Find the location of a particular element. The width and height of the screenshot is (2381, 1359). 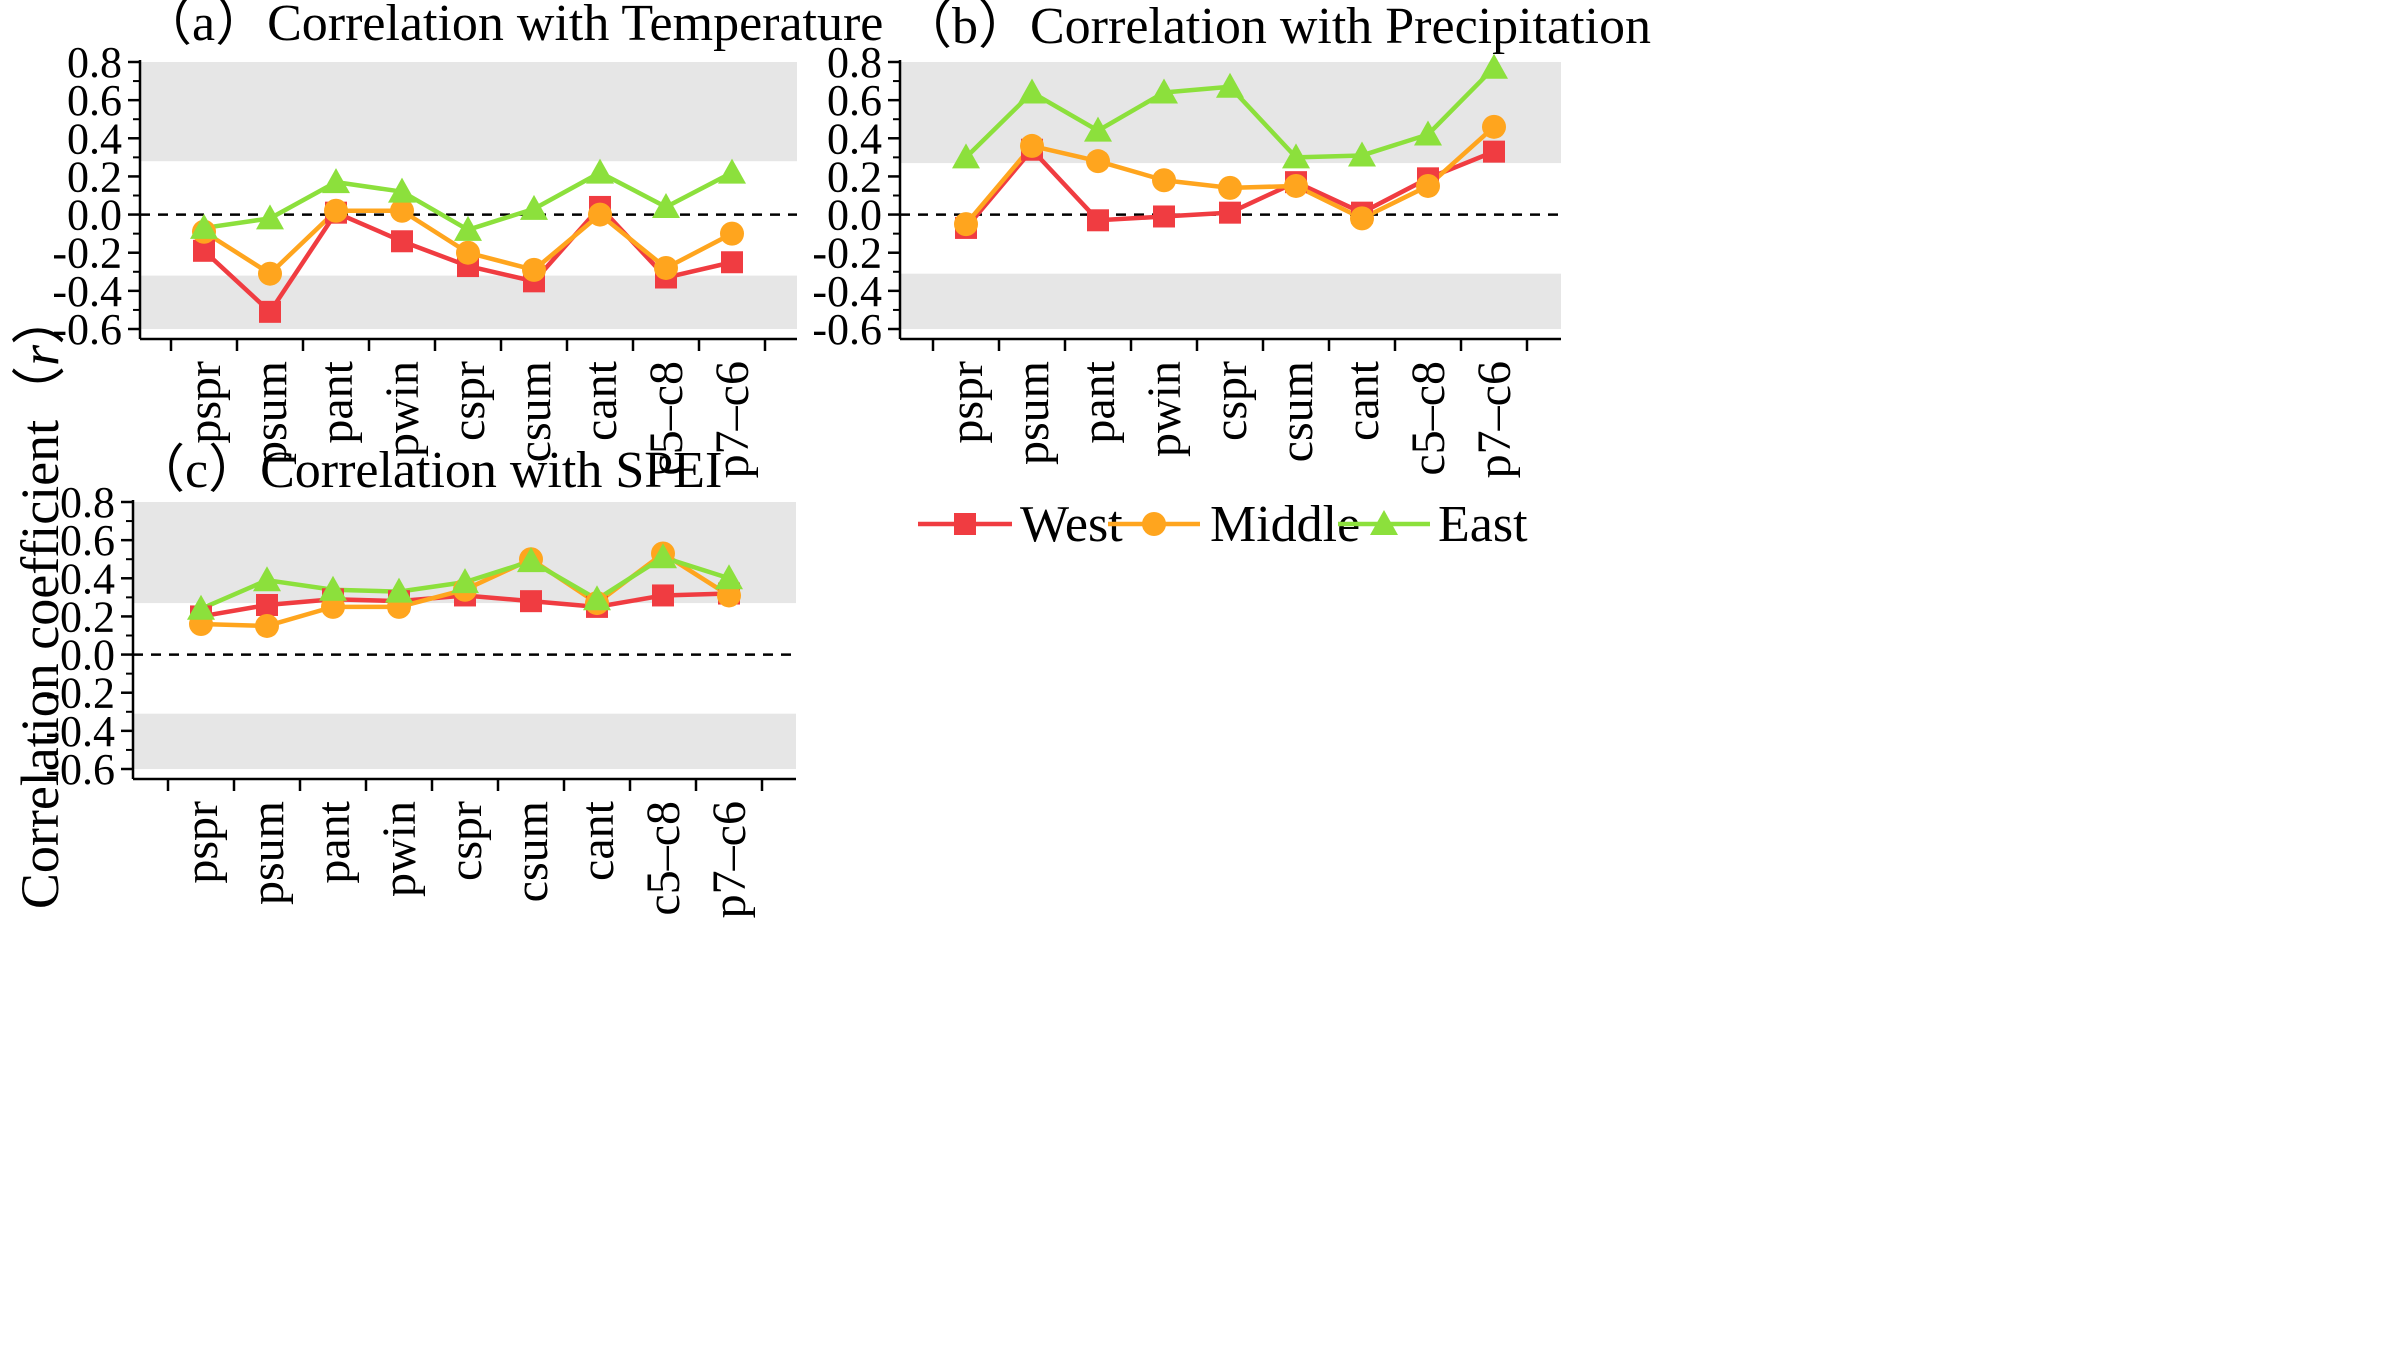

significance-band-upper is located at coordinates (468, 112).